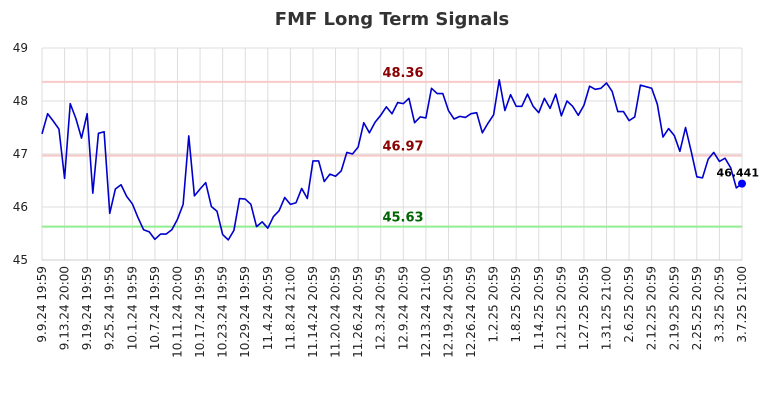 The width and height of the screenshot is (784, 400). Describe the element at coordinates (402, 147) in the screenshot. I see `level-label: 46.97` at that location.